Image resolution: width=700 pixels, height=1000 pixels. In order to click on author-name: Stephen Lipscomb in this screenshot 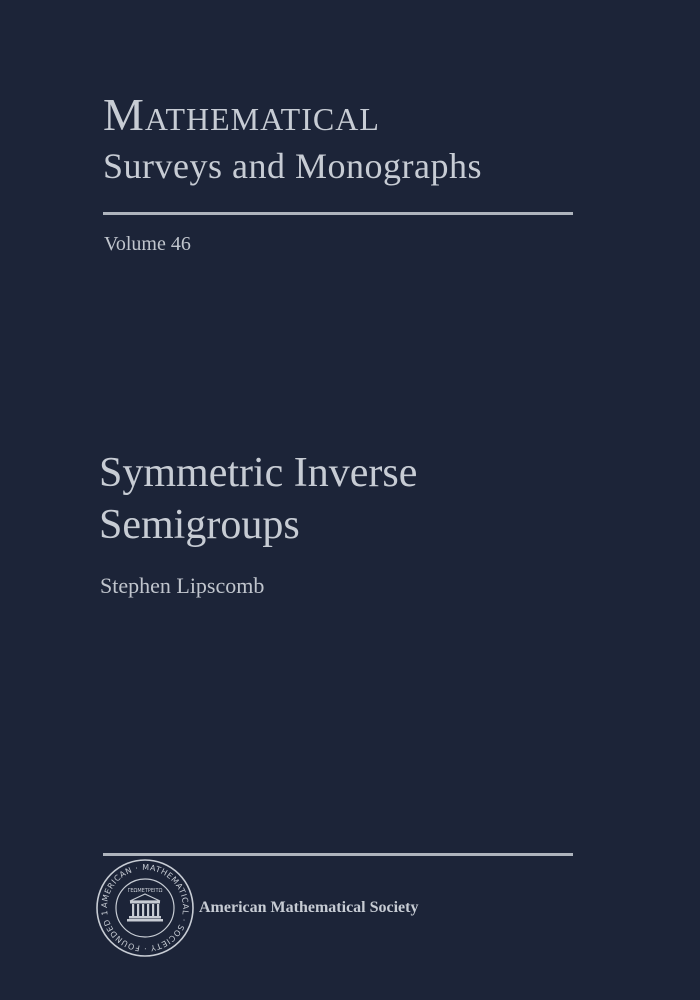, I will do `click(182, 585)`.